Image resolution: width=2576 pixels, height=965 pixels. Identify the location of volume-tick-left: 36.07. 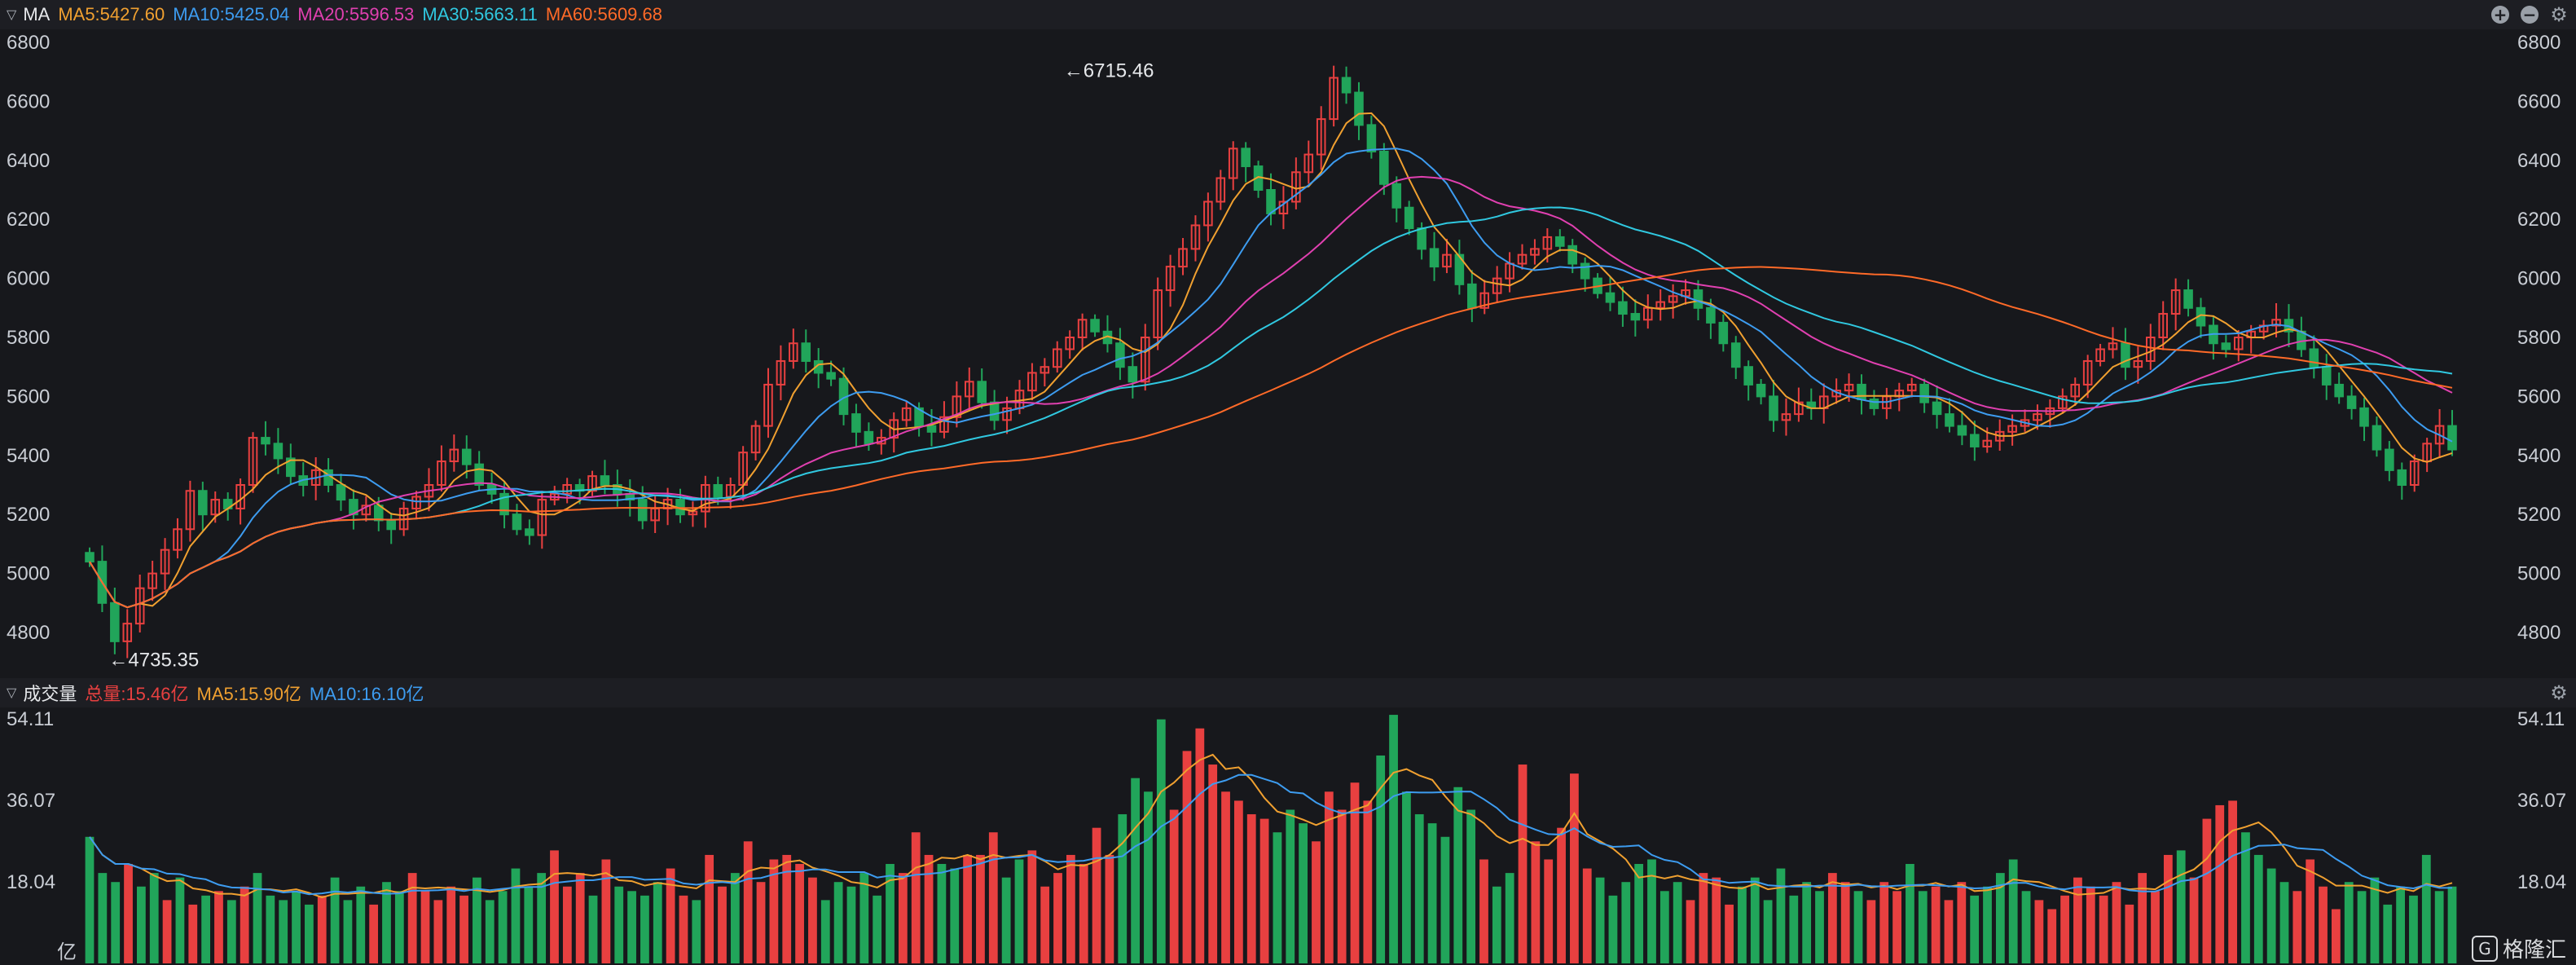
(31, 801).